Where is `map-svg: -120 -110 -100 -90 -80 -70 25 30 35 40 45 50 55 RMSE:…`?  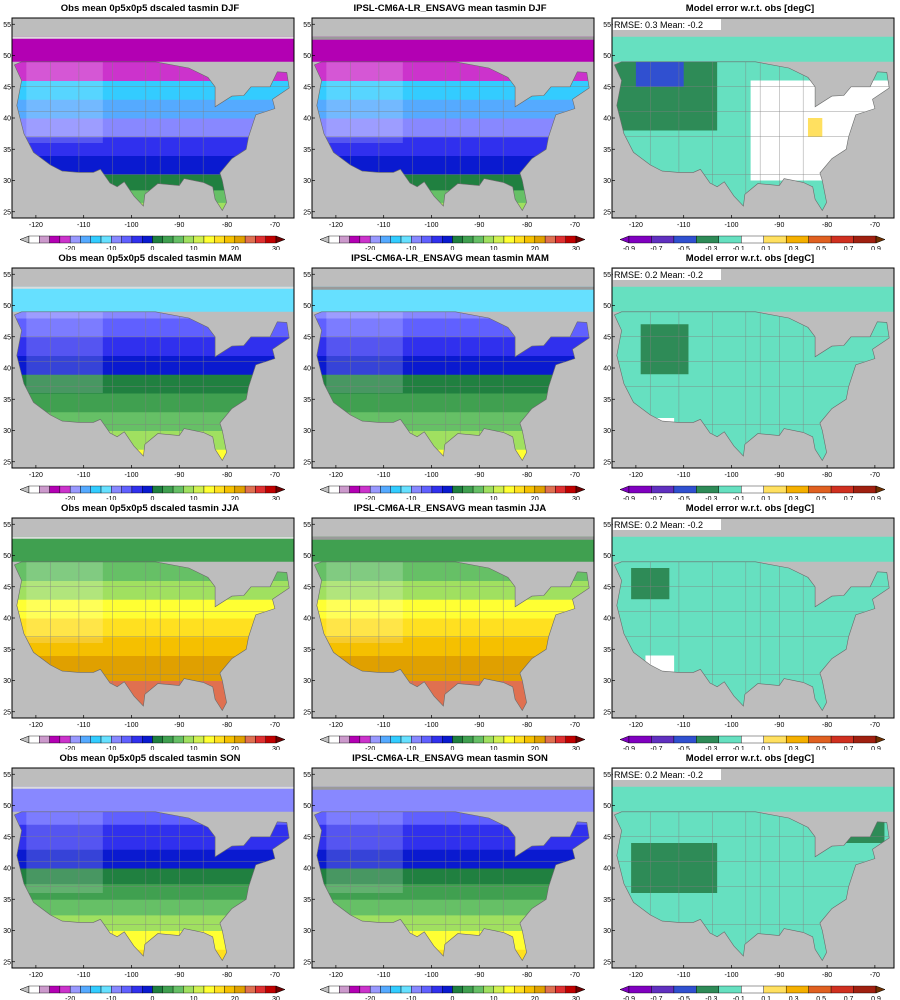
map-svg: -120 -110 -100 -90 -80 -70 25 30 35 40 45 50 55 RMSE:… is located at coordinates (749, 133).